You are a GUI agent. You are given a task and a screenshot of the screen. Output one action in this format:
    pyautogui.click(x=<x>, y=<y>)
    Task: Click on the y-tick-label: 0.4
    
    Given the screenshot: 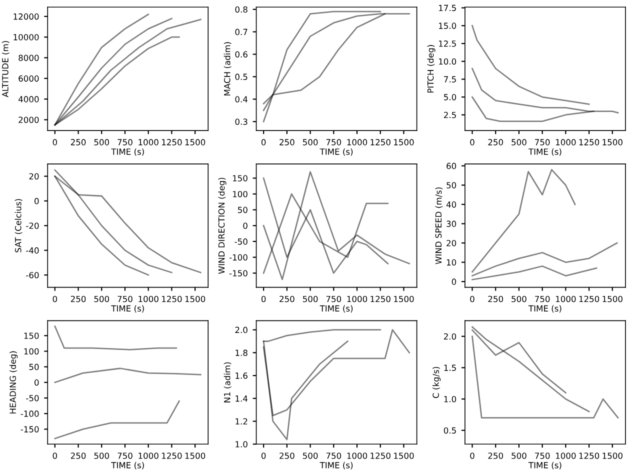 What is the action you would take?
    pyautogui.click(x=241, y=99)
    